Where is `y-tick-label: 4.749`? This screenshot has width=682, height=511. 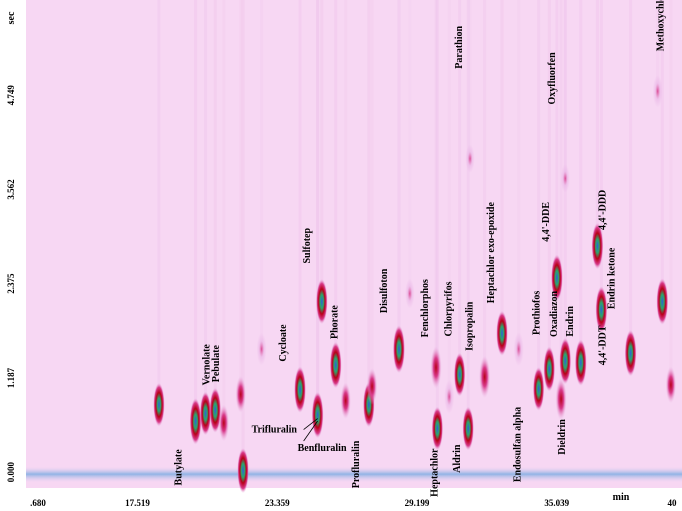 y-tick-label: 4.749 is located at coordinates (11, 95).